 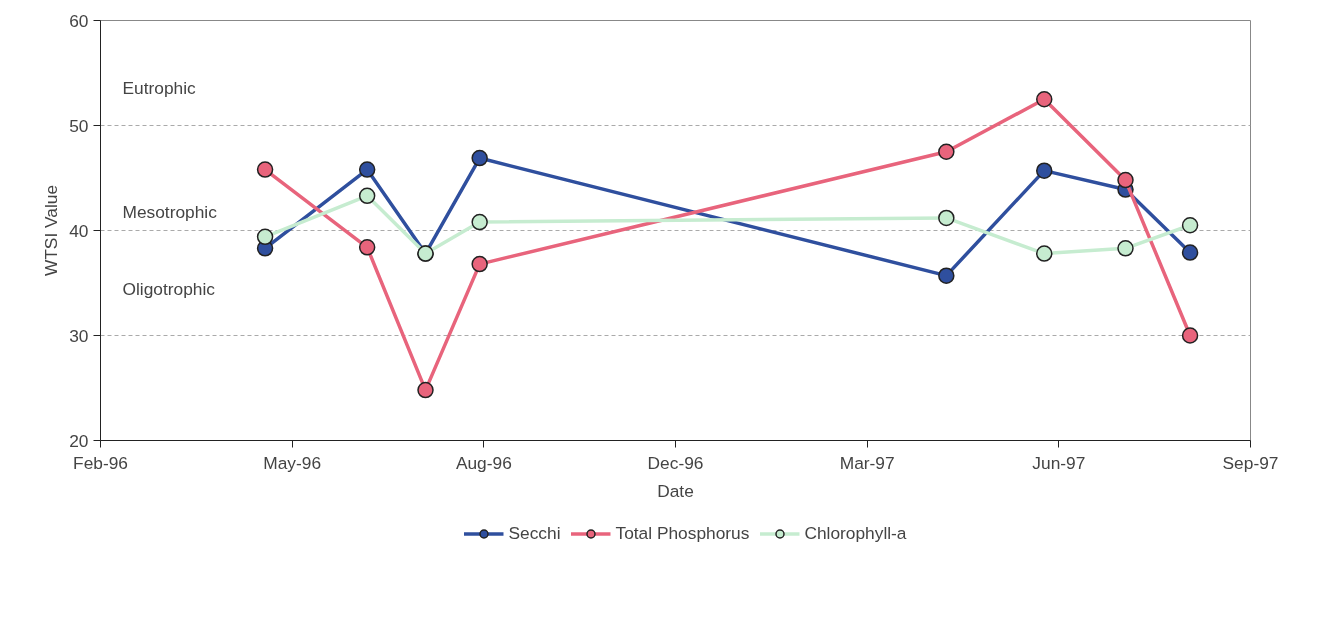 I want to click on legend-label: Total Phosphorus, so click(x=682, y=533).